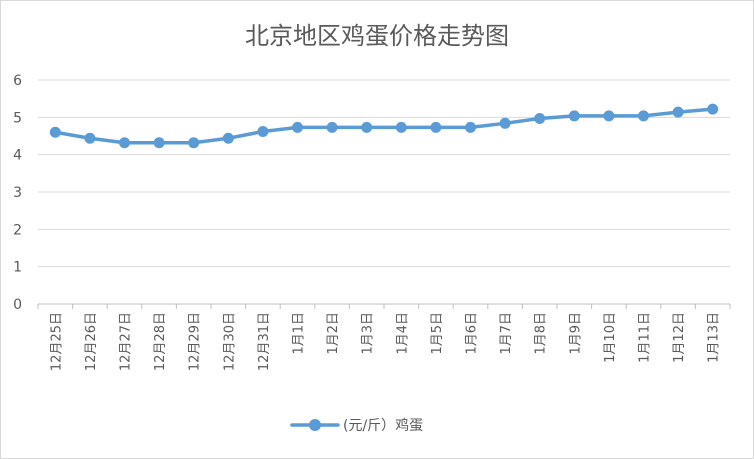 The height and width of the screenshot is (459, 754). What do you see at coordinates (160, 341) in the screenshot?
I see `x-tick-label: 12月28日` at bounding box center [160, 341].